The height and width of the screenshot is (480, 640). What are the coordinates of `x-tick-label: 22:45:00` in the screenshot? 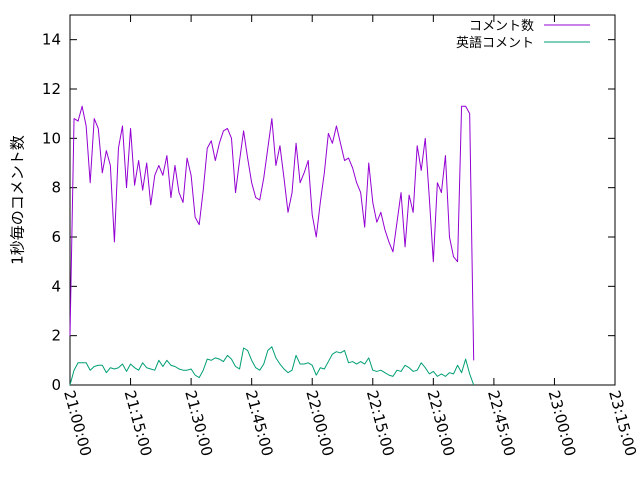 It's located at (501, 423).